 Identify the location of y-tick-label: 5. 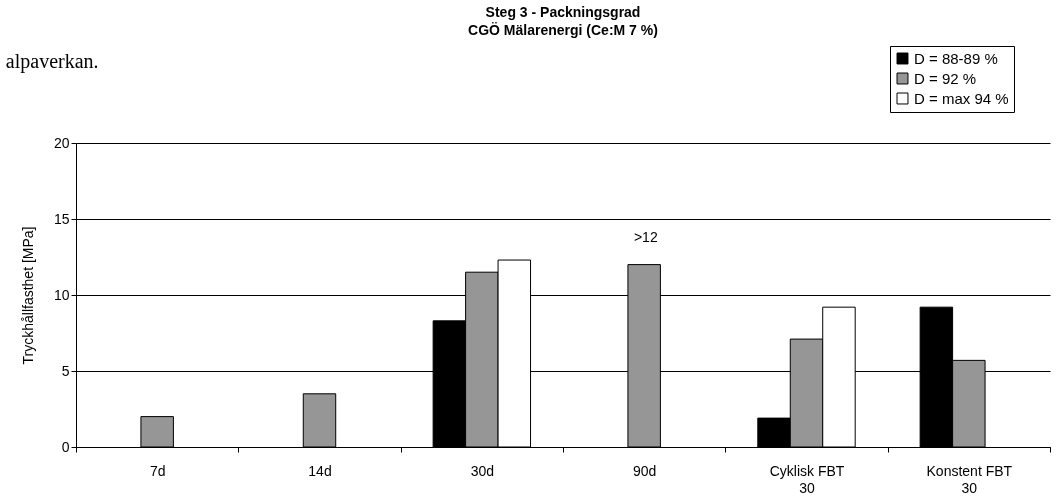
(65, 370).